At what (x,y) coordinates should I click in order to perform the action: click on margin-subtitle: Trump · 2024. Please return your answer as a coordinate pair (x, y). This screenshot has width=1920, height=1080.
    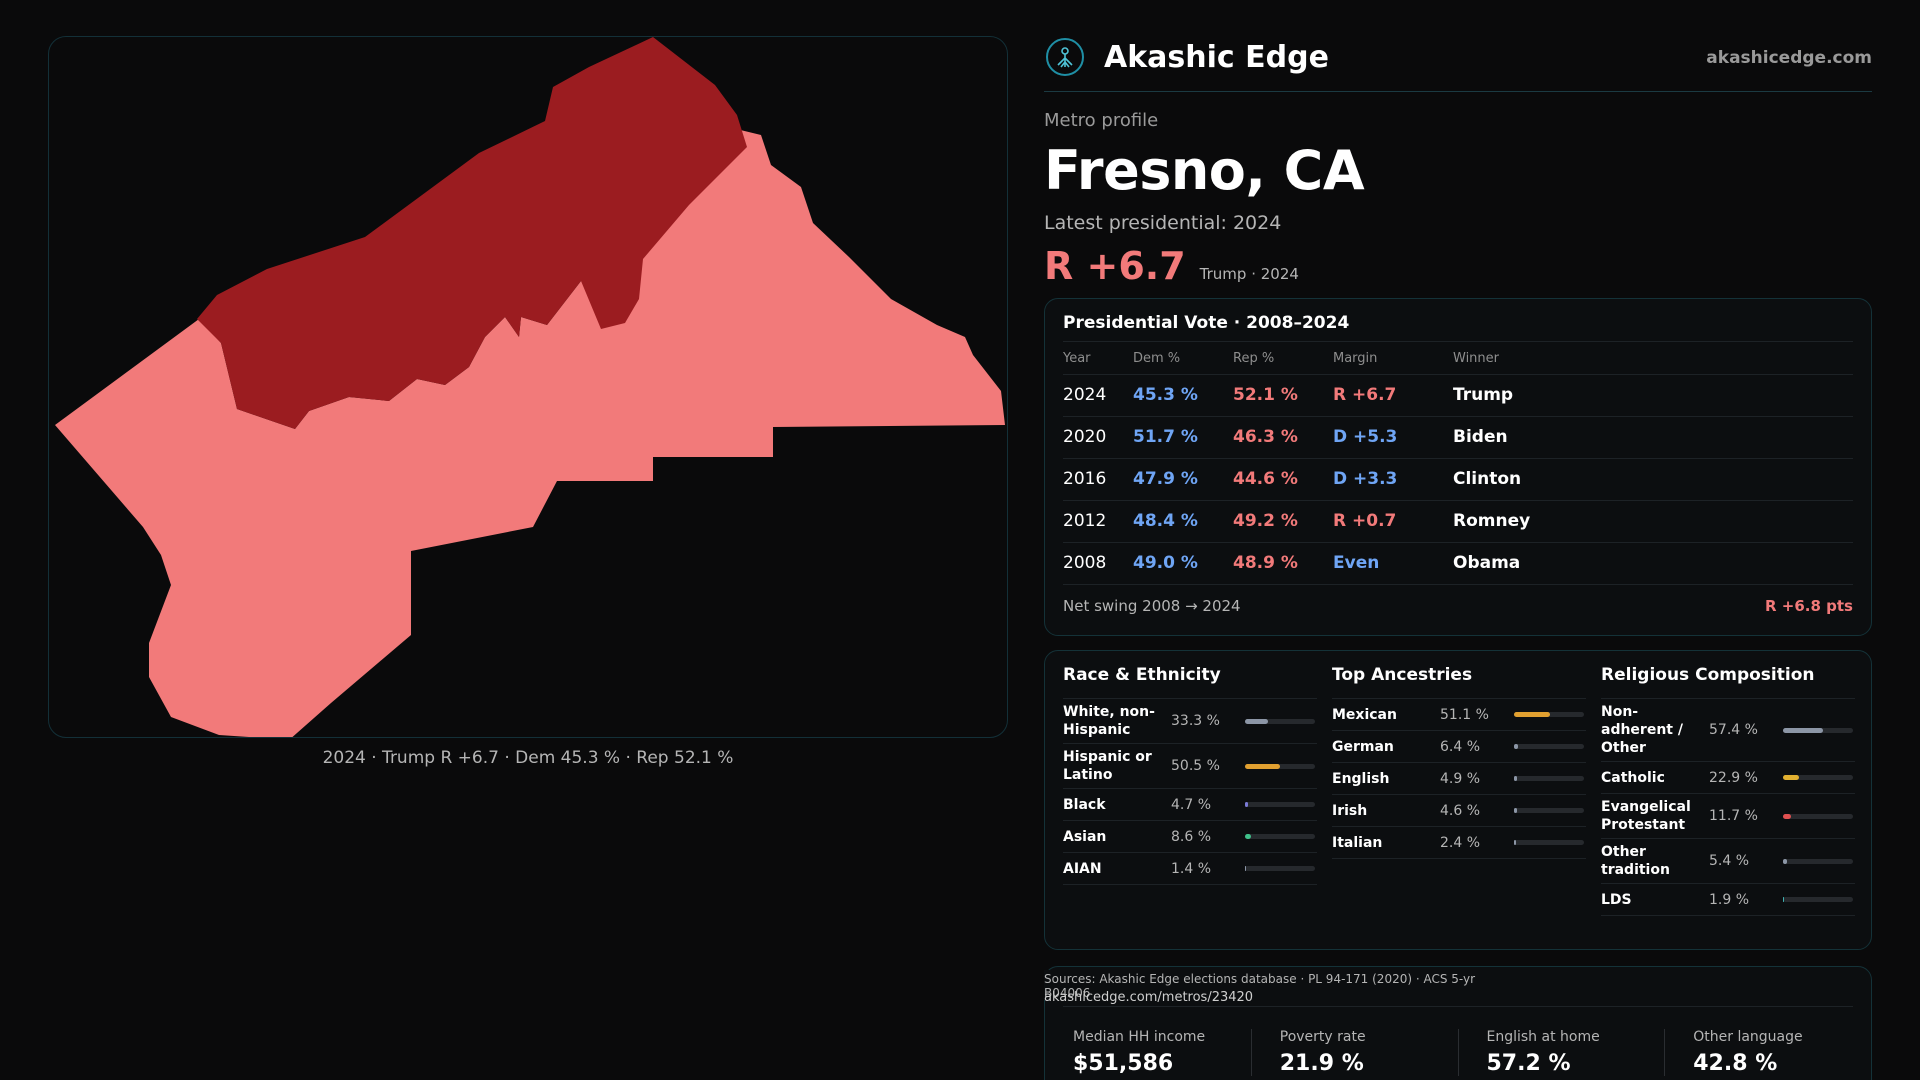
    Looking at the image, I should click on (1249, 274).